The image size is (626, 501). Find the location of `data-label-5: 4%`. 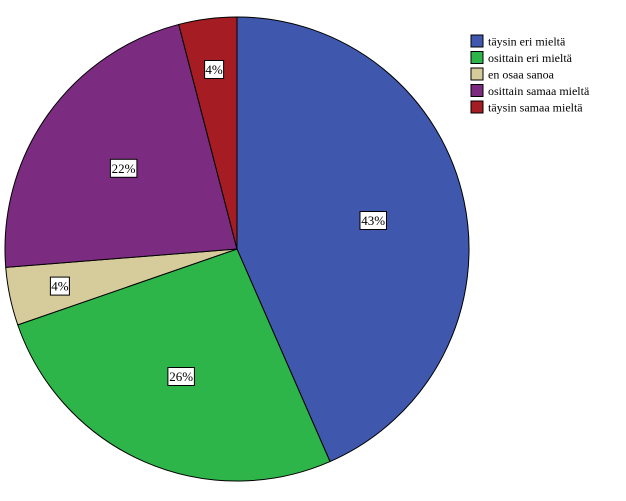

data-label-5: 4% is located at coordinates (214, 69).